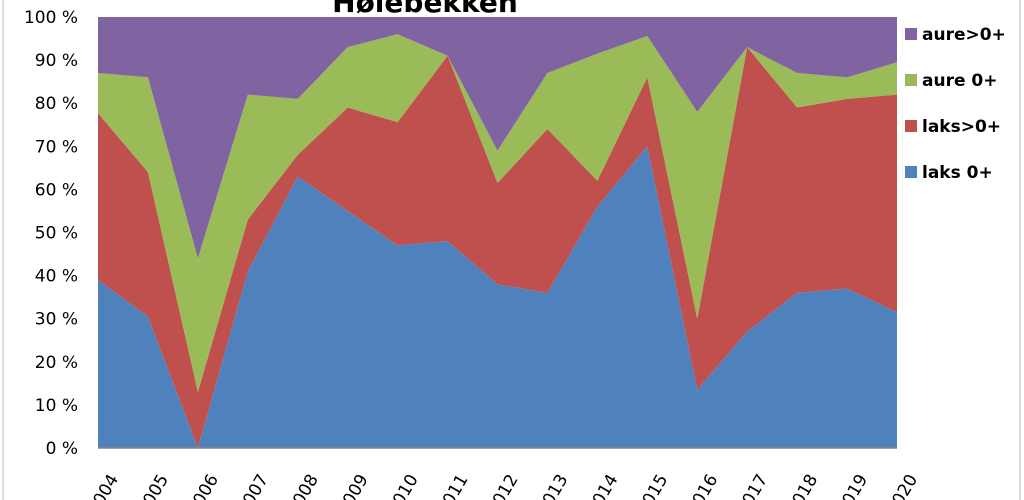 The height and width of the screenshot is (500, 1024). I want to click on x-tick-label: 2006, so click(203, 485).